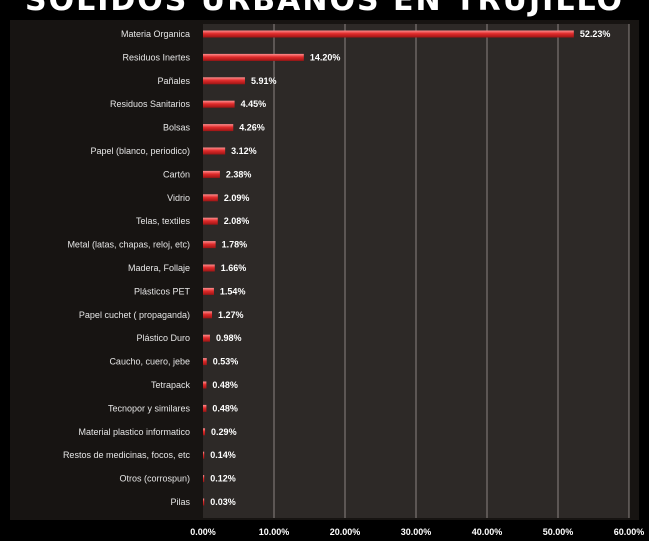 This screenshot has width=649, height=541. Describe the element at coordinates (177, 128) in the screenshot. I see `category-label: Bolsas` at that location.